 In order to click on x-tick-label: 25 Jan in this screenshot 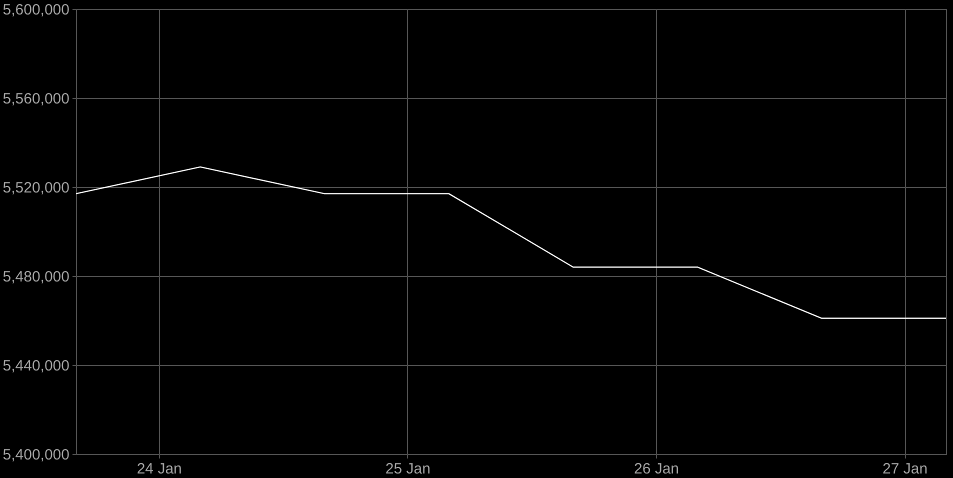, I will do `click(407, 469)`.